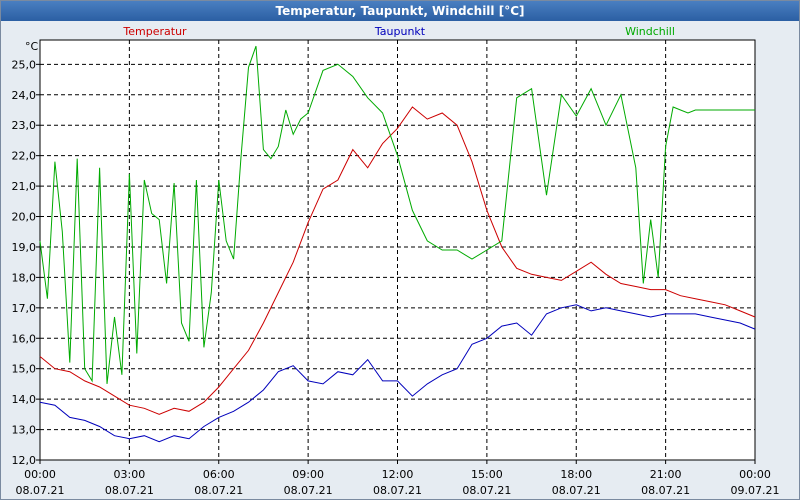  I want to click on y-tick-label: 25,0, so click(24, 64).